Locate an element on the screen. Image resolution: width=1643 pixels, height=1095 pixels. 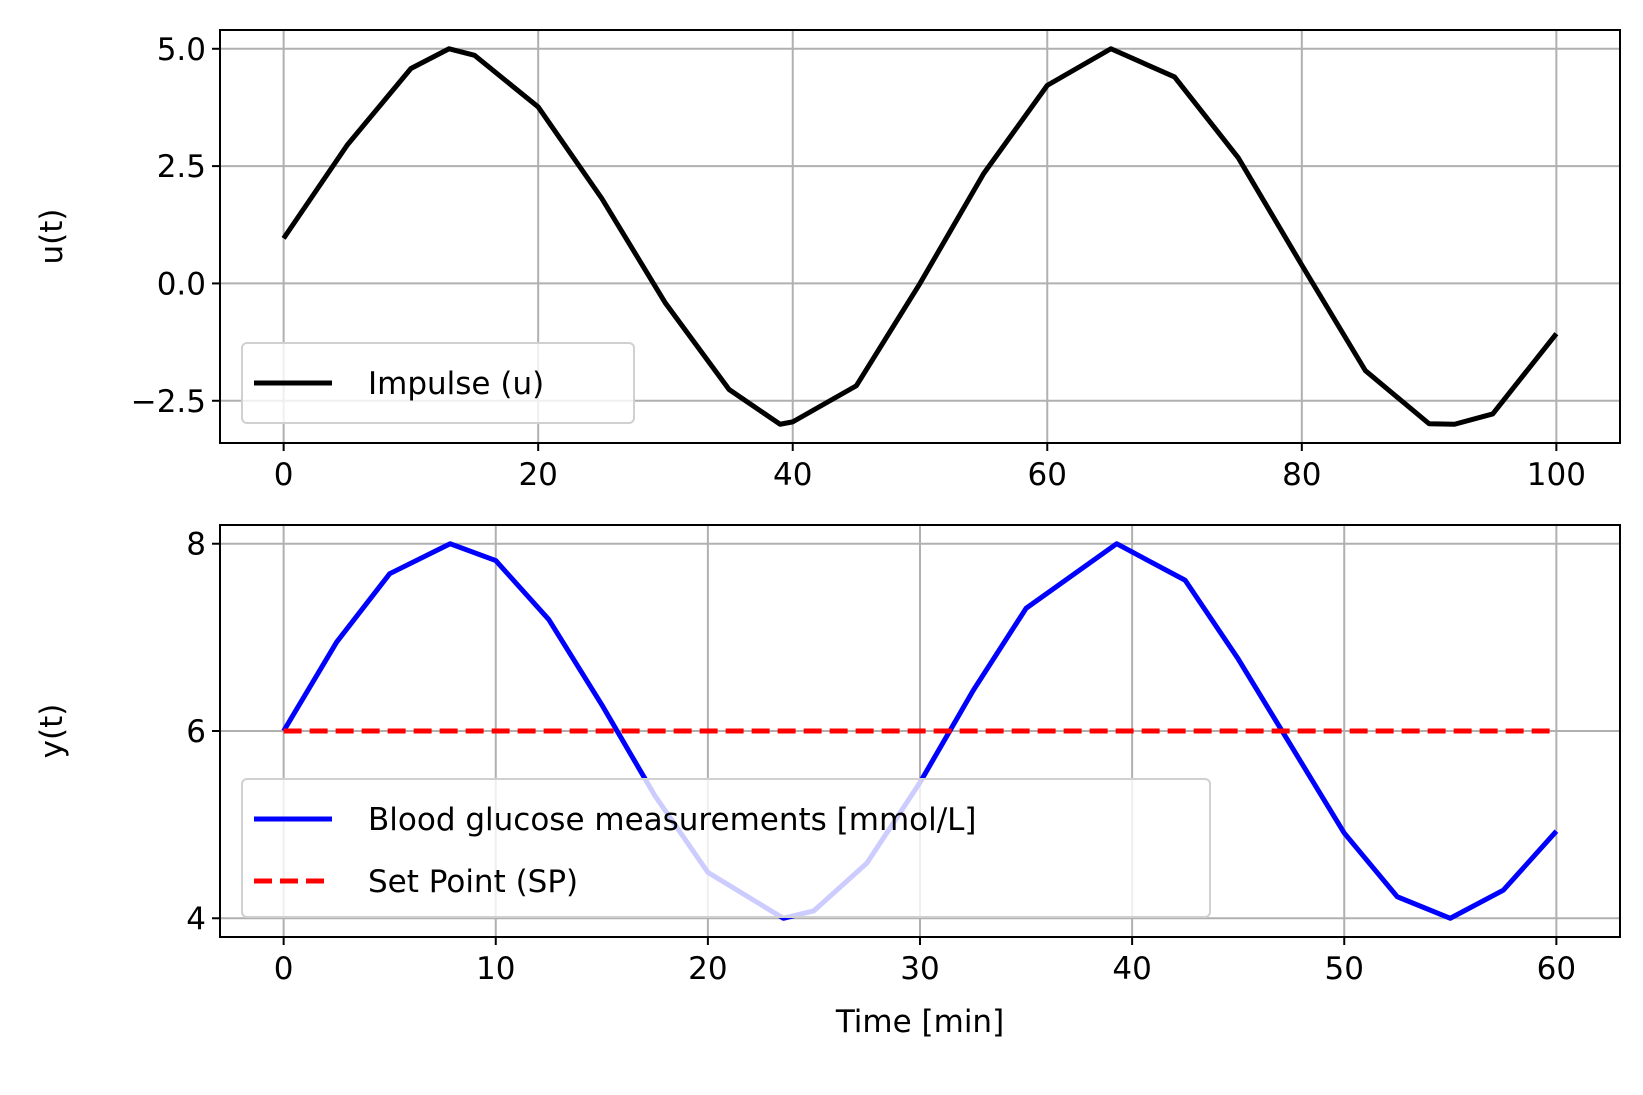
y-tick-label: 2.5 is located at coordinates (181, 167).